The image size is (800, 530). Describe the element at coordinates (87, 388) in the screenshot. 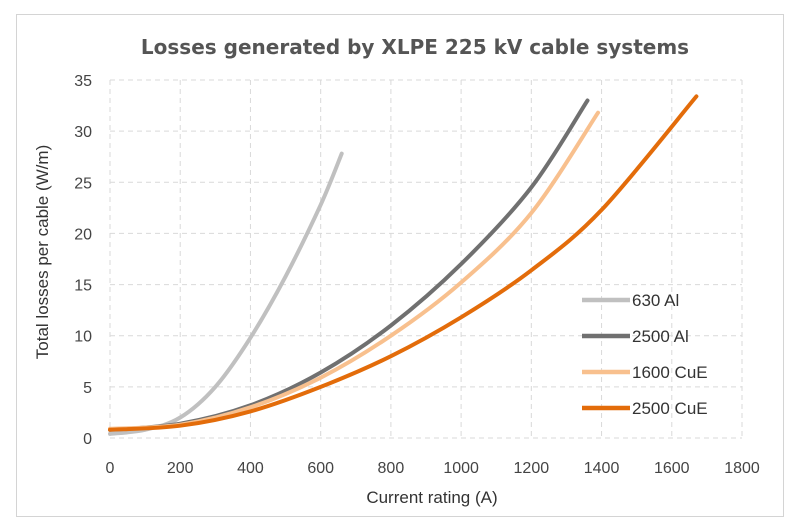

I see `y-tick-label: 5` at that location.